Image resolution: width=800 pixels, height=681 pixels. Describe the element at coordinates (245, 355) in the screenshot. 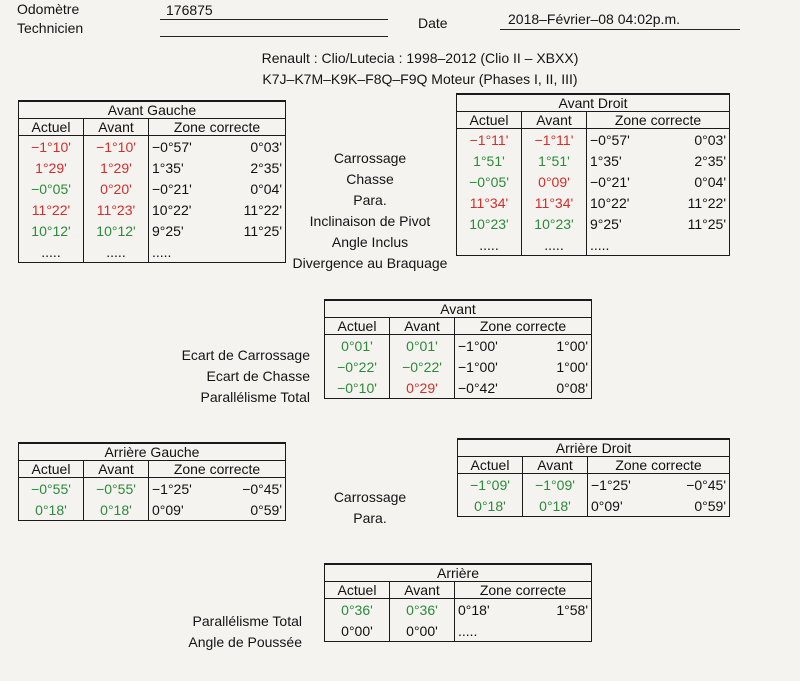

I see `front-axle-measure-label: Ecart de Carrossage` at that location.